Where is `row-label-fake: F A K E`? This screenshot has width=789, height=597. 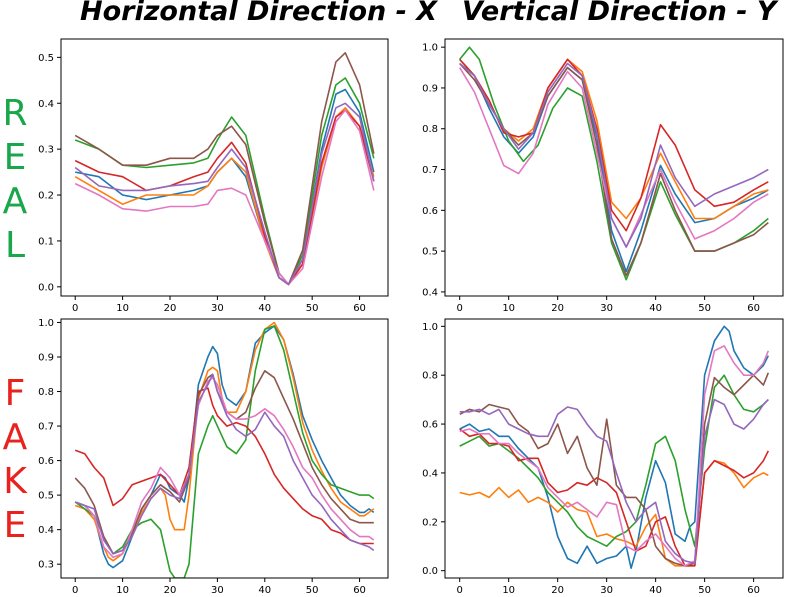
row-label-fake: F A K E is located at coordinates (15, 460).